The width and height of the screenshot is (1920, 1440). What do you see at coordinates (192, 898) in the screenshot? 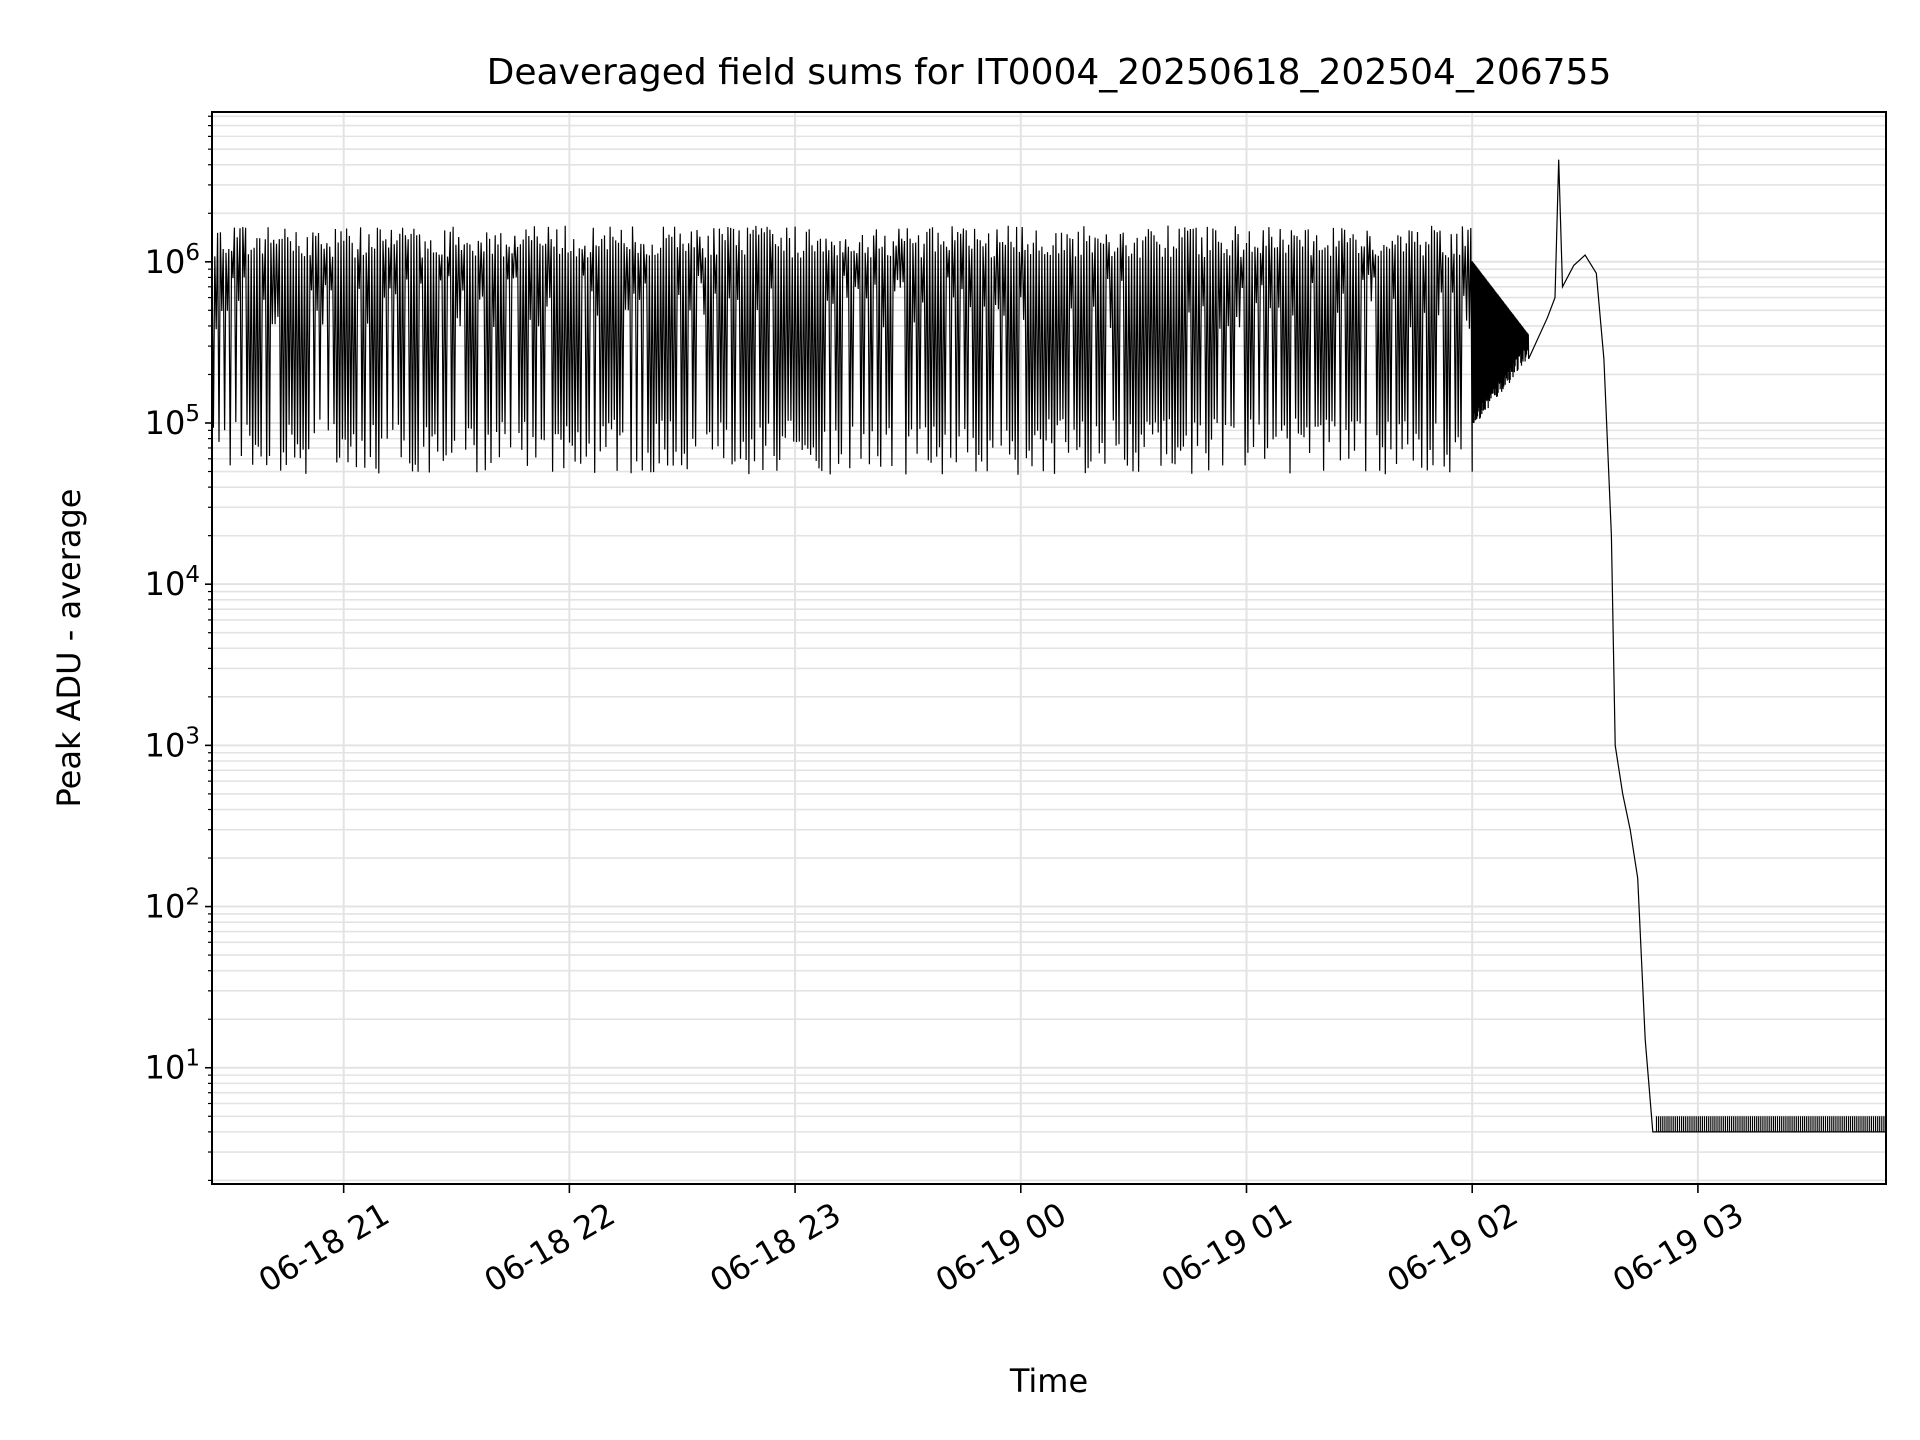
I see `y-tick-exponent: 2` at bounding box center [192, 898].